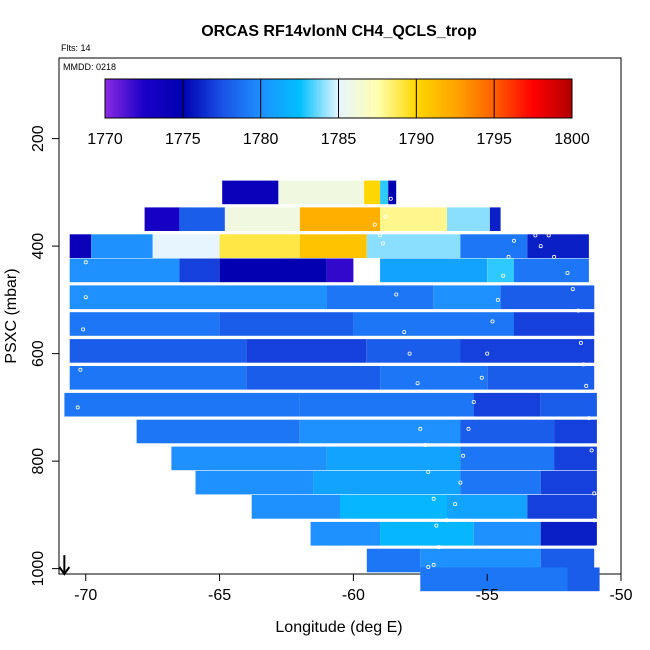 The image size is (650, 650). What do you see at coordinates (339, 139) in the screenshot?
I see `colorbar-tick-label: 1785` at bounding box center [339, 139].